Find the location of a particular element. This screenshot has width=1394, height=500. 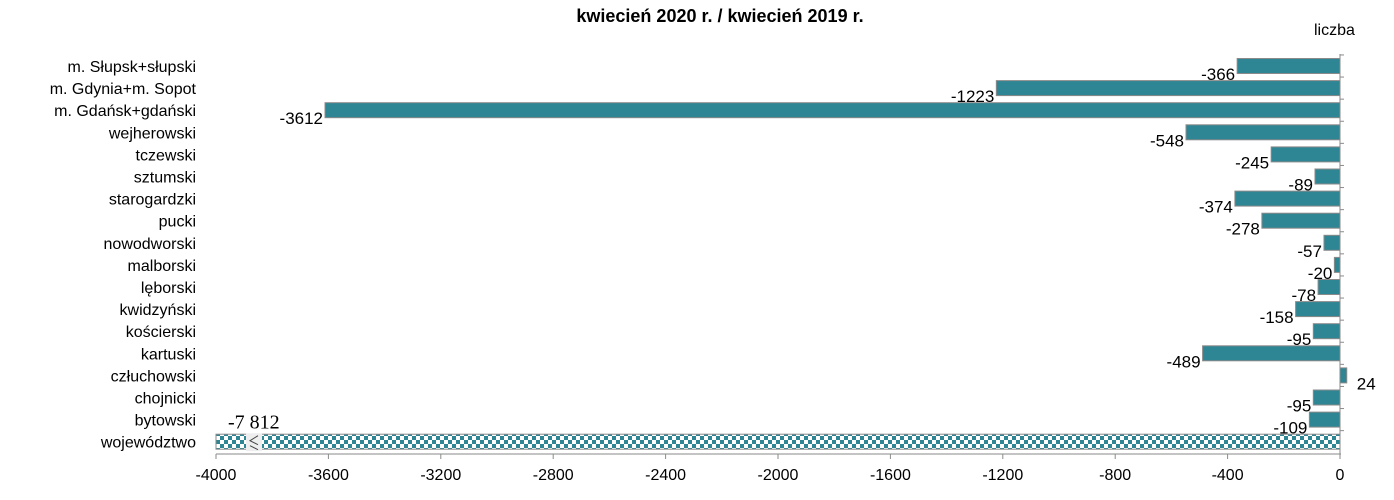

category-label: województwo is located at coordinates (148, 443).